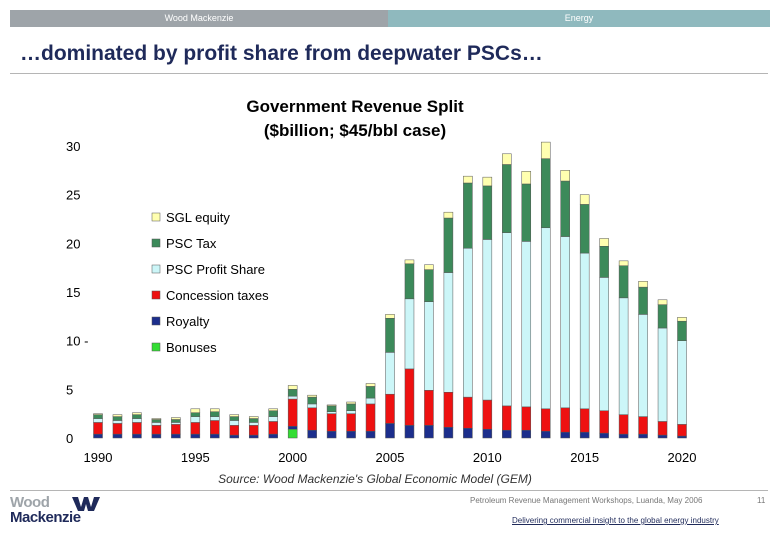  Describe the element at coordinates (292, 428) in the screenshot. I see `bar-royalty-2000` at that location.